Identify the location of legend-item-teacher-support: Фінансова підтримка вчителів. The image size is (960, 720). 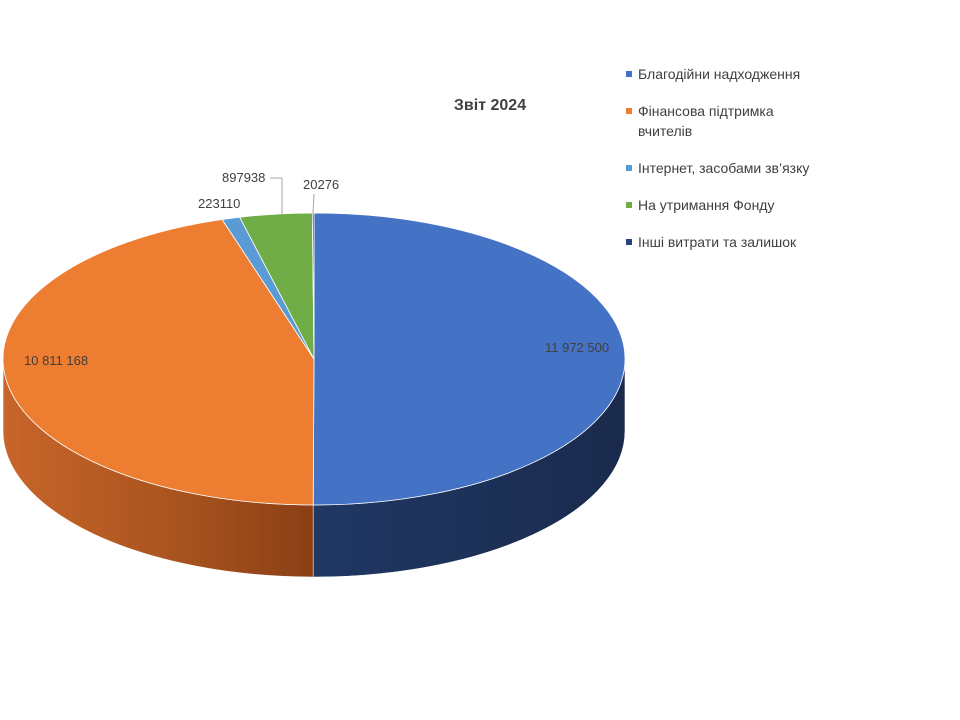
(726, 121).